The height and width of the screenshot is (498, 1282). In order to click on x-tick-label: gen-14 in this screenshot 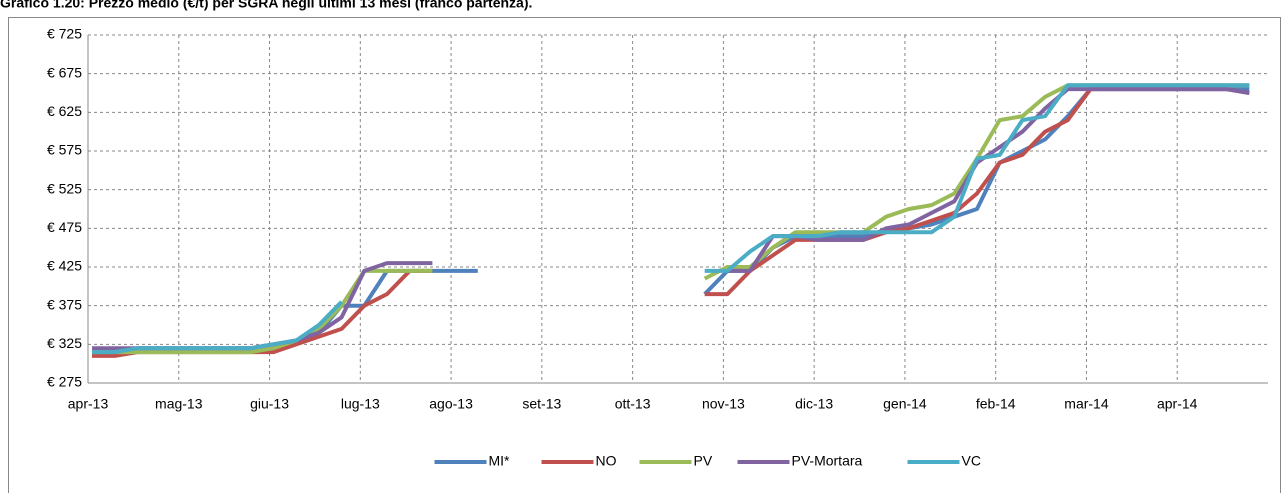, I will do `click(905, 404)`.